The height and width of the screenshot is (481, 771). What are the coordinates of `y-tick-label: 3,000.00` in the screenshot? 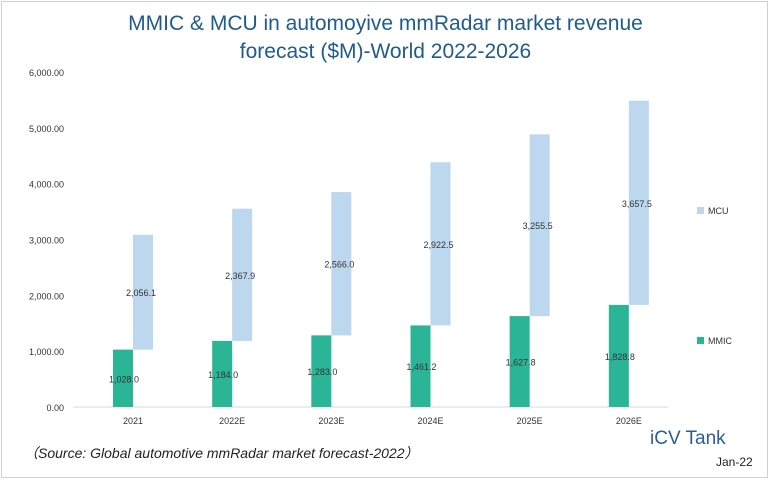 It's located at (46, 241).